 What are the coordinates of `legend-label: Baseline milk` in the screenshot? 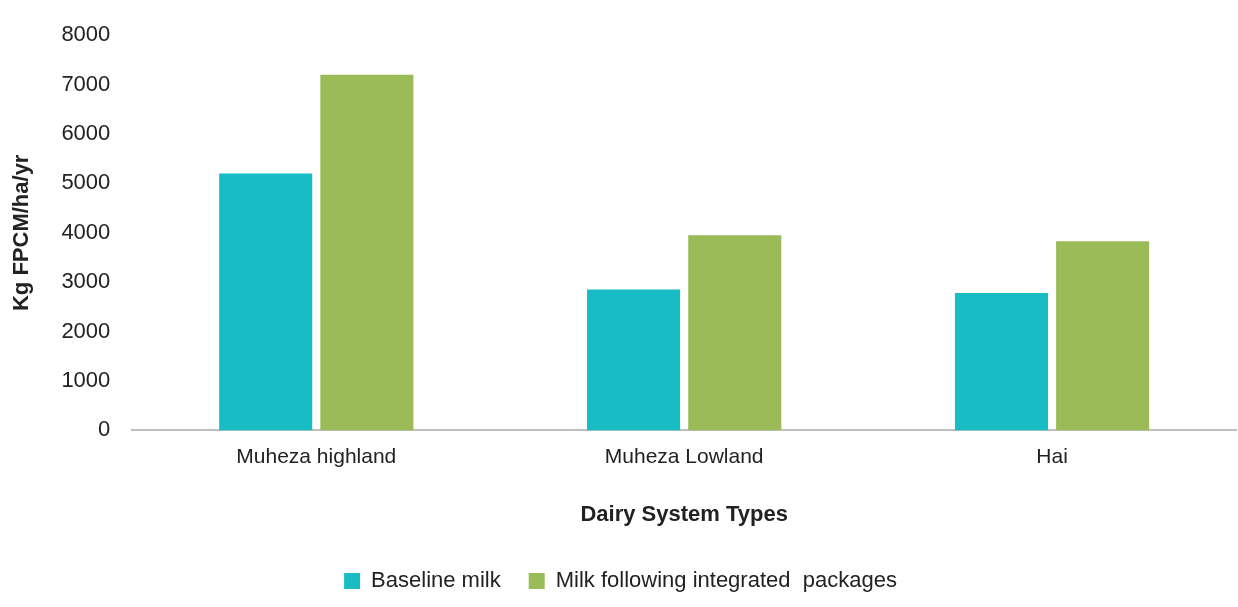 It's located at (436, 580).